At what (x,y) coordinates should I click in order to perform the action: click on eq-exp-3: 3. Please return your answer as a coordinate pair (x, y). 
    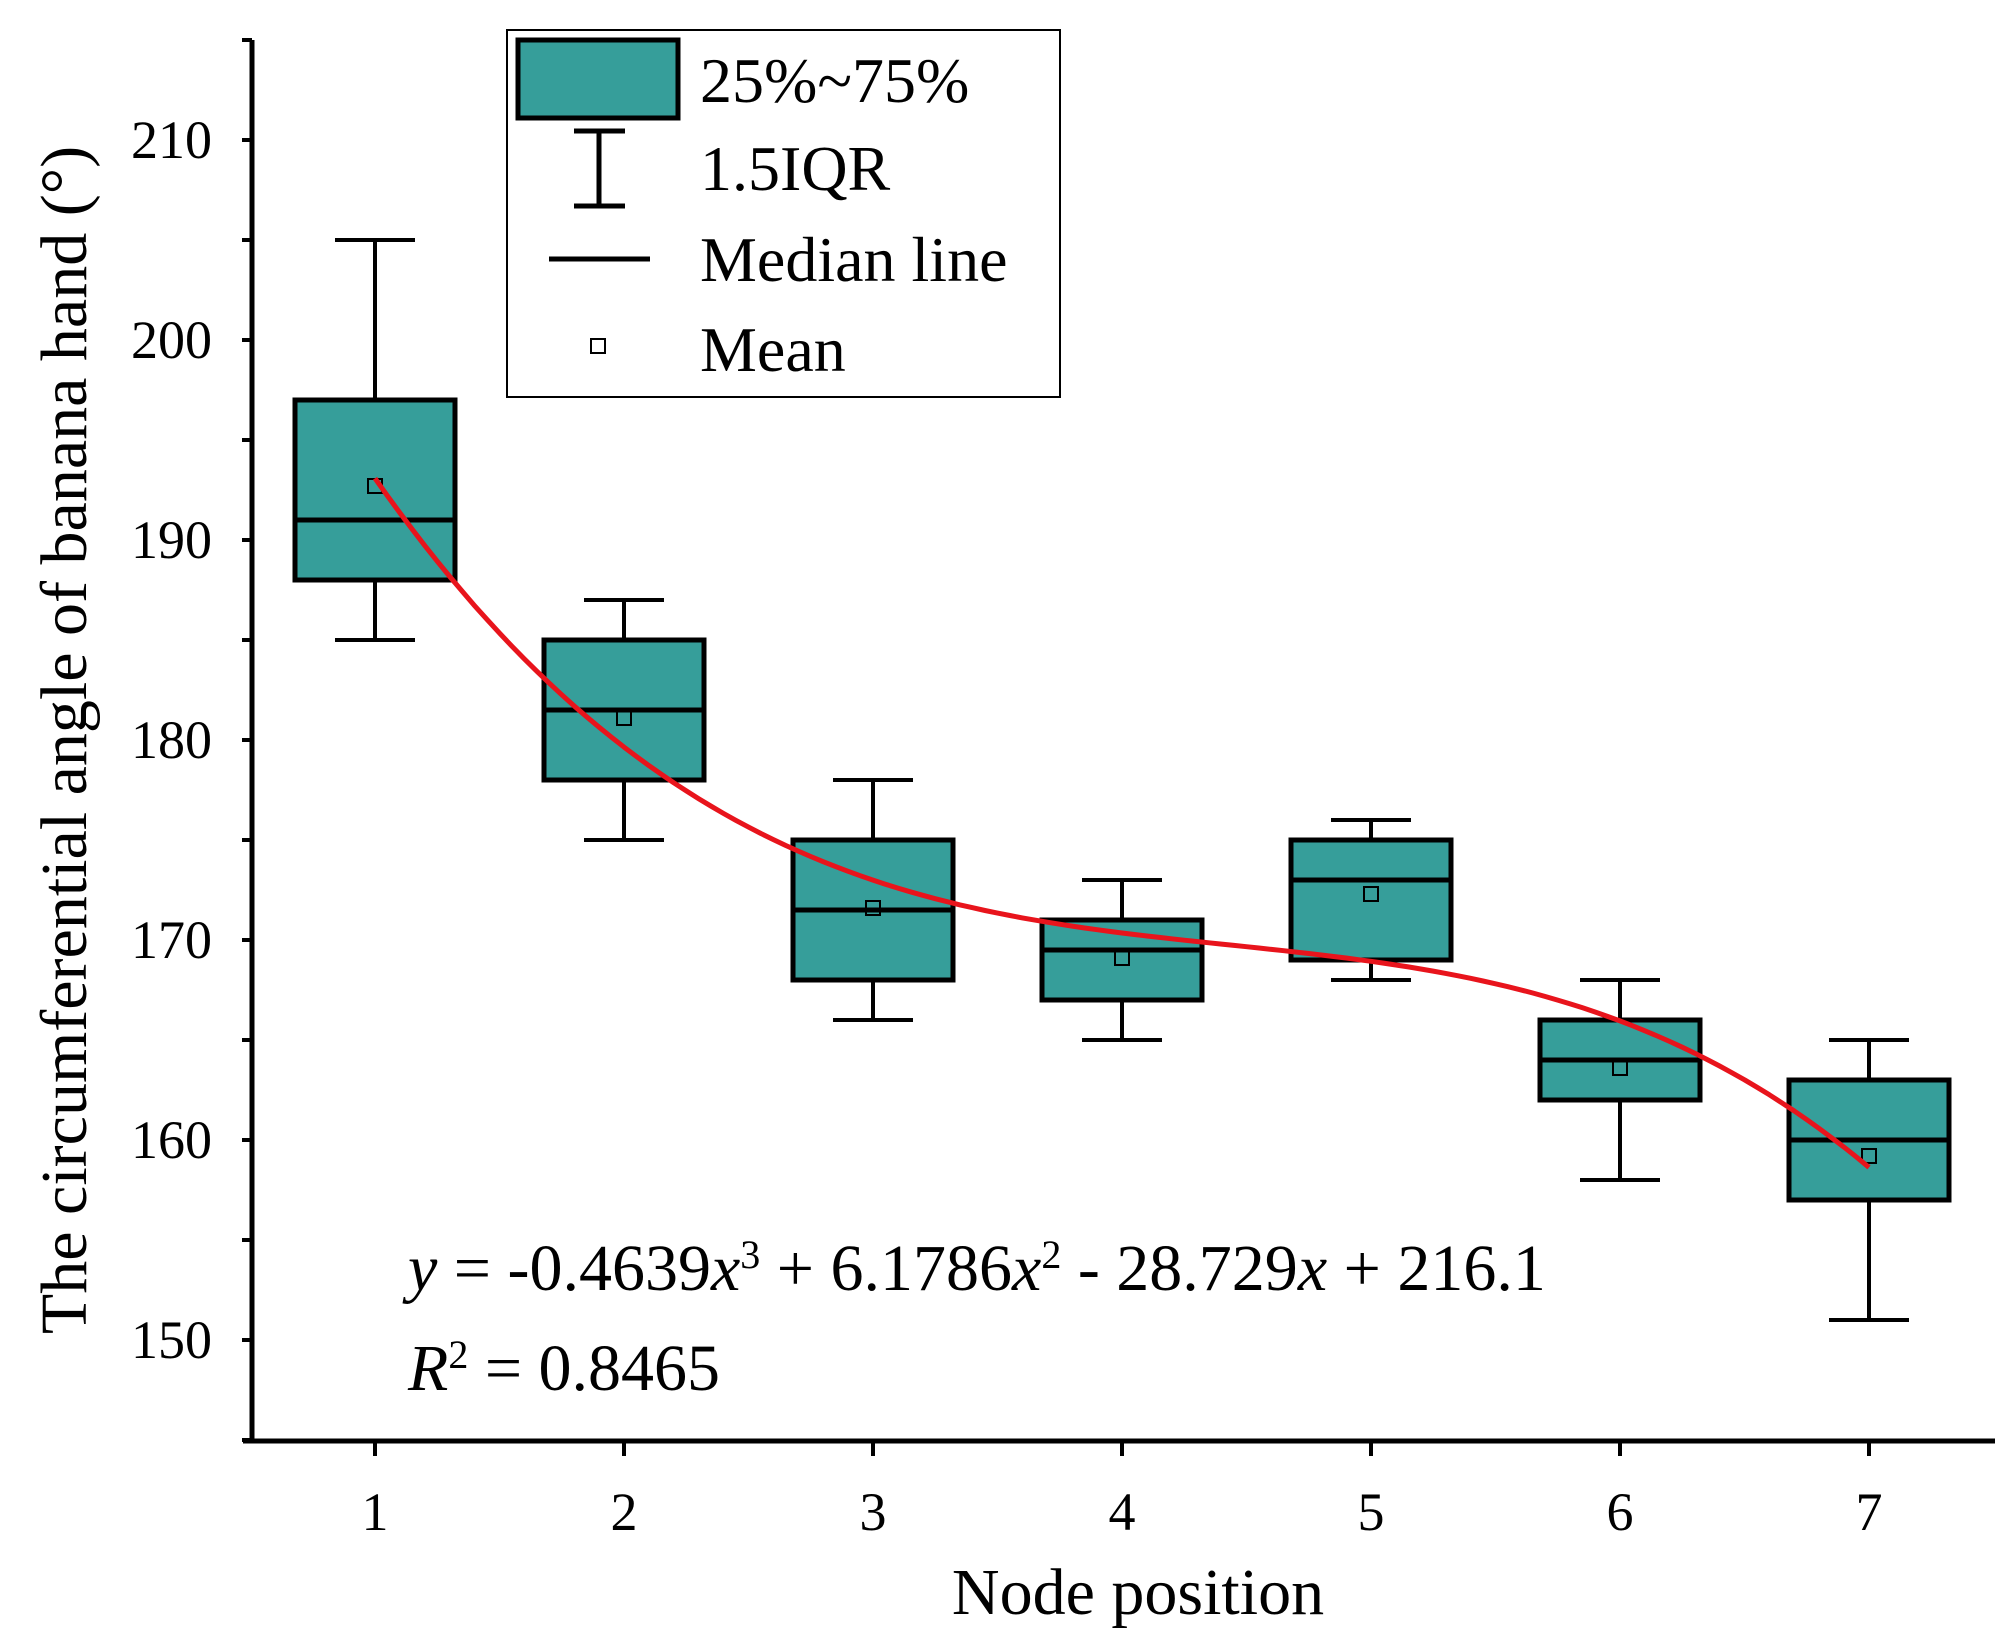
    Looking at the image, I should click on (750, 1254).